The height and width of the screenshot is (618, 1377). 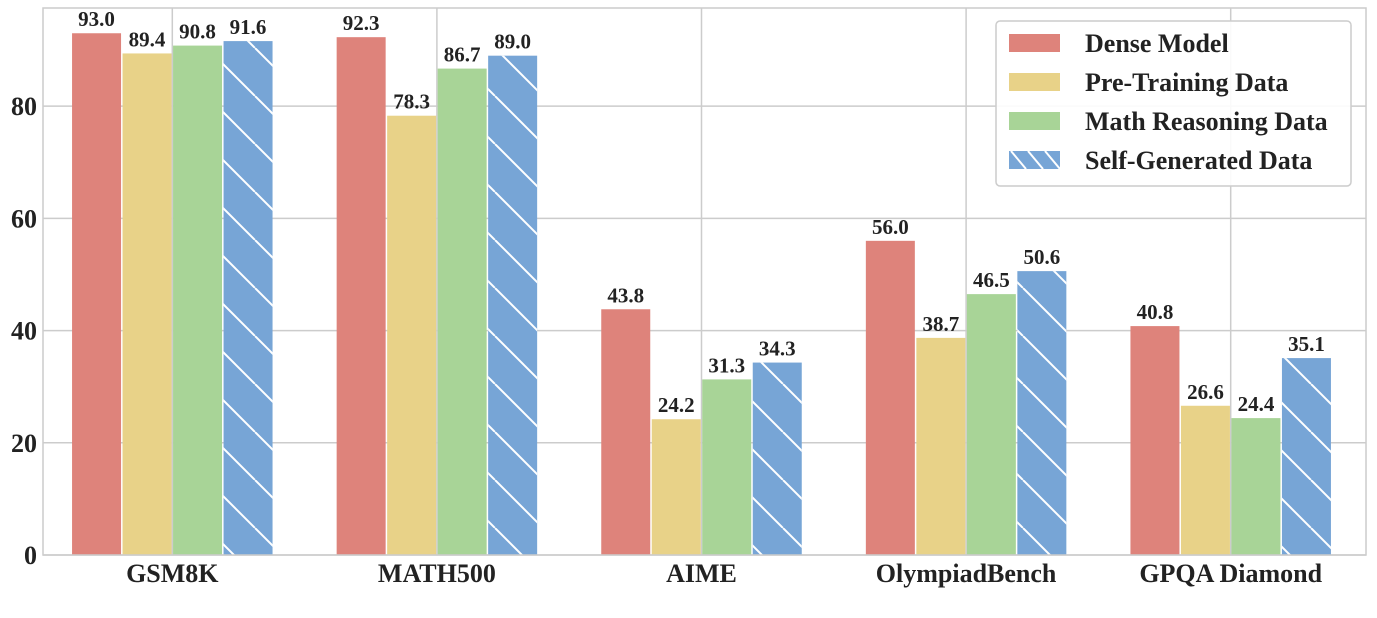 I want to click on bar-value-label: 24.4, so click(x=1256, y=404).